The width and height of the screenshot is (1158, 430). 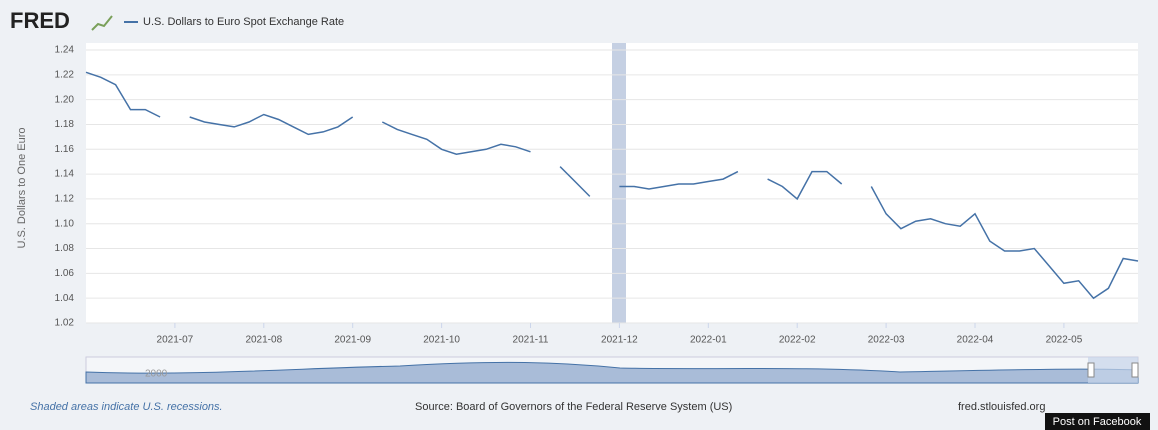 What do you see at coordinates (65, 50) in the screenshot?
I see `y-tick-label: 1.24` at bounding box center [65, 50].